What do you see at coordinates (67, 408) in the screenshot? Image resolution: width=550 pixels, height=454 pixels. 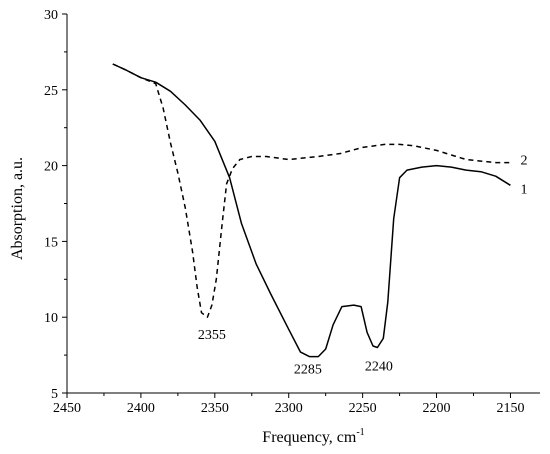 I see `x-tick-label: 2450` at bounding box center [67, 408].